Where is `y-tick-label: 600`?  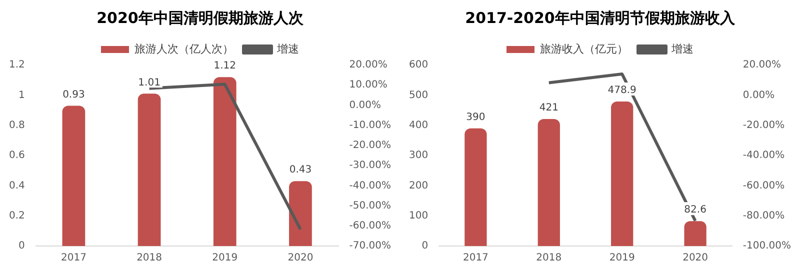 y-tick-label: 600 is located at coordinates (418, 65).